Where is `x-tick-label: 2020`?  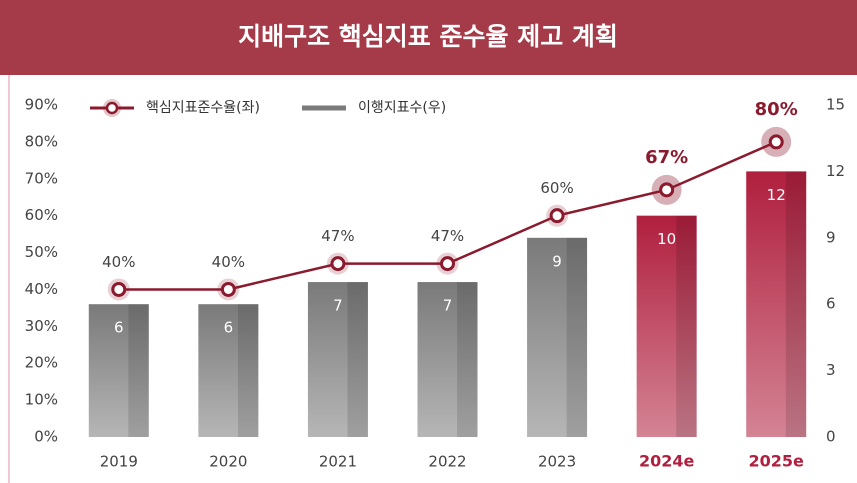
x-tick-label: 2020 is located at coordinates (228, 462).